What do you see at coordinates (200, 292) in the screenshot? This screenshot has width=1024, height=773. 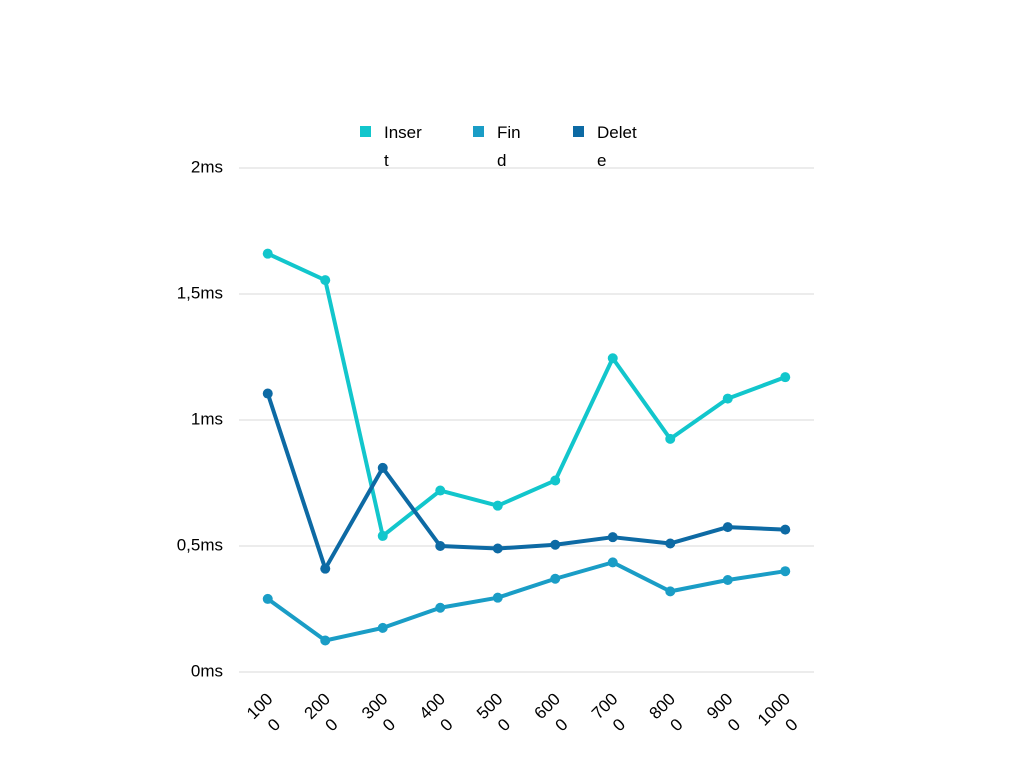 I see `y-tick-label: 1,5ms` at bounding box center [200, 292].